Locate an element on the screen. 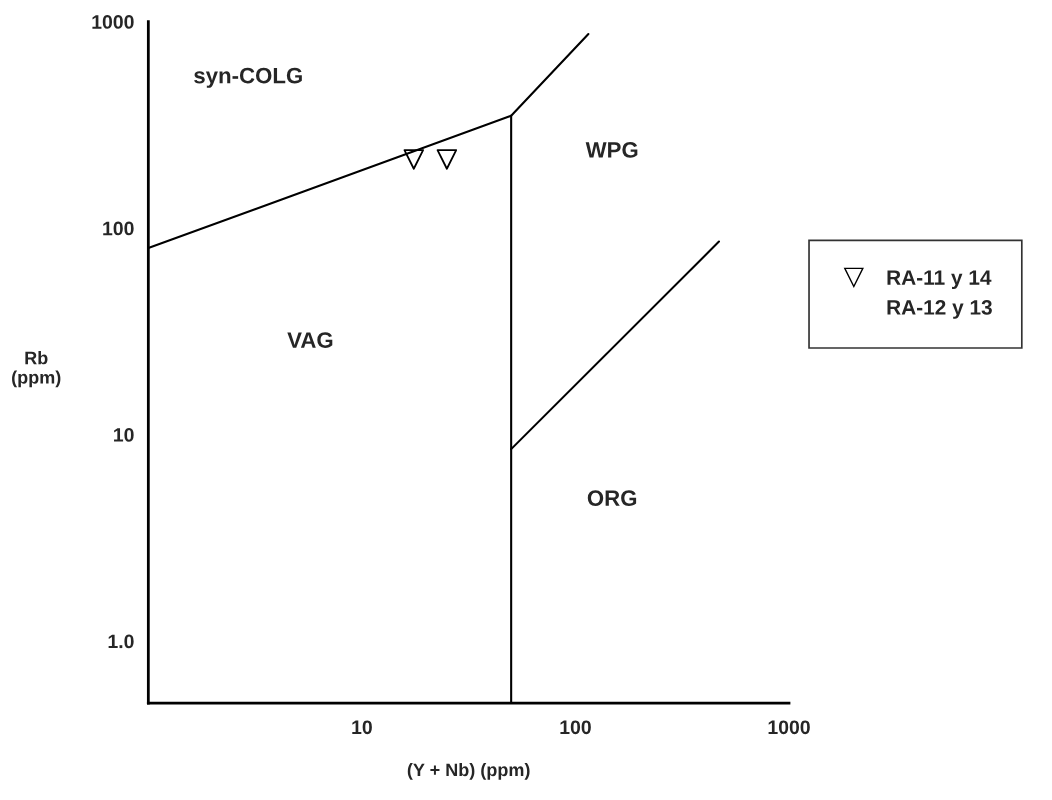 The image size is (1052, 800). annotation: ORG is located at coordinates (612, 498).